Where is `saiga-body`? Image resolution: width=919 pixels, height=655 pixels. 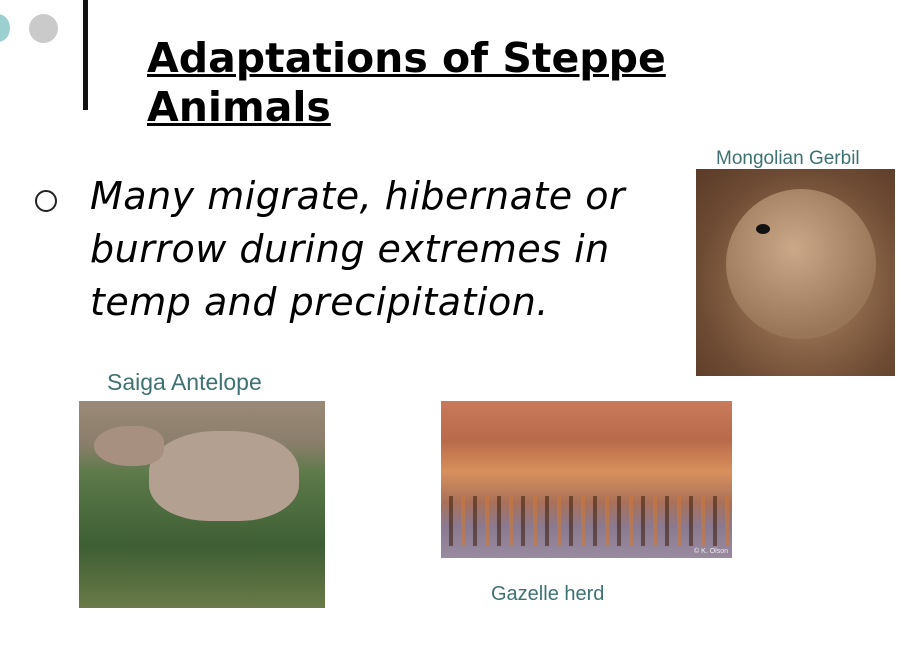 saiga-body is located at coordinates (224, 476).